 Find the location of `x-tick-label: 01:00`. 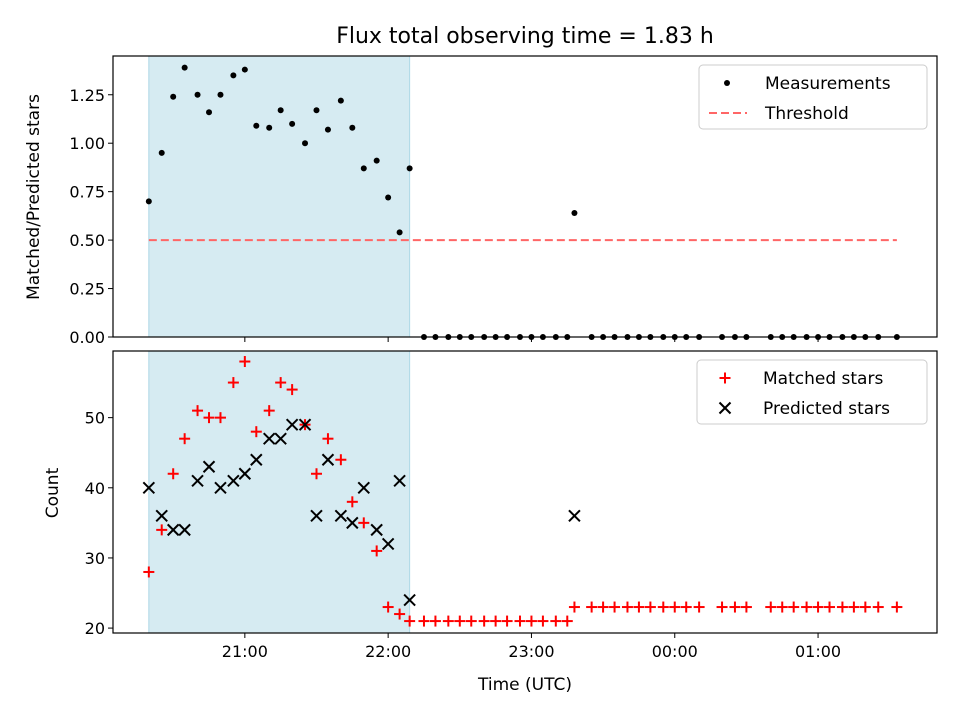

x-tick-label: 01:00 is located at coordinates (818, 651).